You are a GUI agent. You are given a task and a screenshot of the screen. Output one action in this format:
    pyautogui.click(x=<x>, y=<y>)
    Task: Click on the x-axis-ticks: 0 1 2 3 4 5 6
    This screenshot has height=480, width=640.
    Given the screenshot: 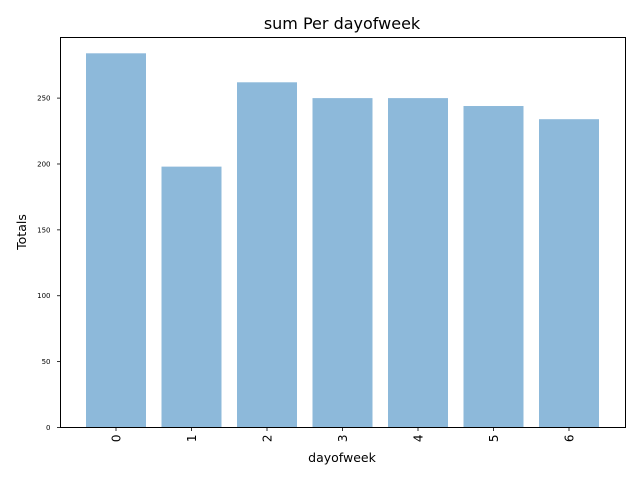 What is the action you would take?
    pyautogui.click(x=343, y=435)
    